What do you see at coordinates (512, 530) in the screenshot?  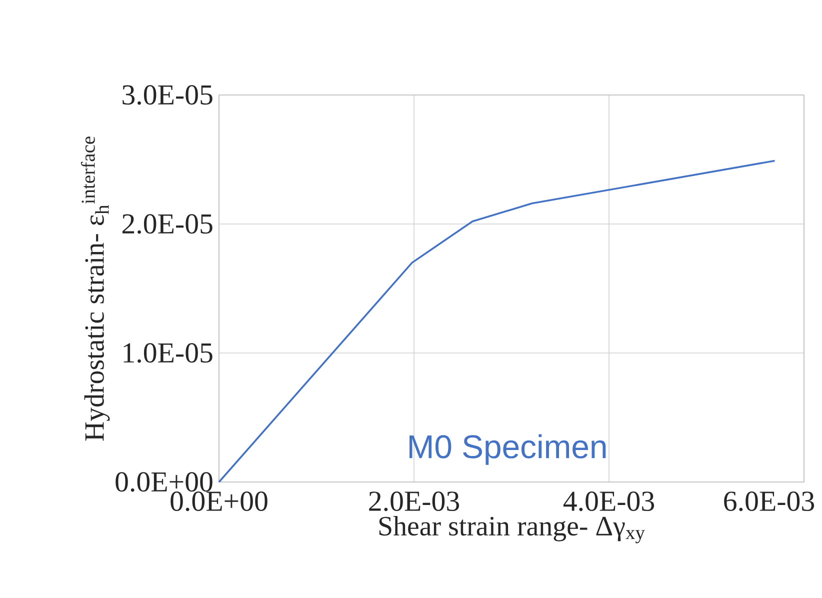 I see `x-axis-title: Shear strain range- Δγ$_{xy}$` at bounding box center [512, 530].